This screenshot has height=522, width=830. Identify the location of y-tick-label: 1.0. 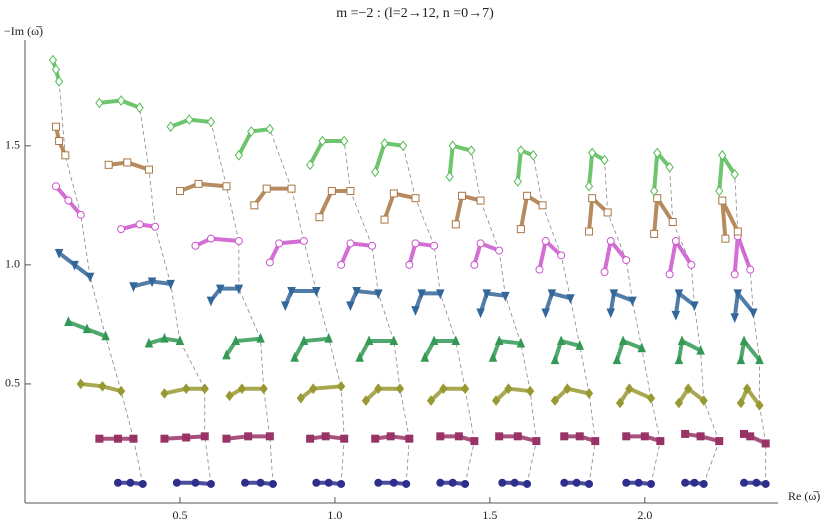
(12, 264).